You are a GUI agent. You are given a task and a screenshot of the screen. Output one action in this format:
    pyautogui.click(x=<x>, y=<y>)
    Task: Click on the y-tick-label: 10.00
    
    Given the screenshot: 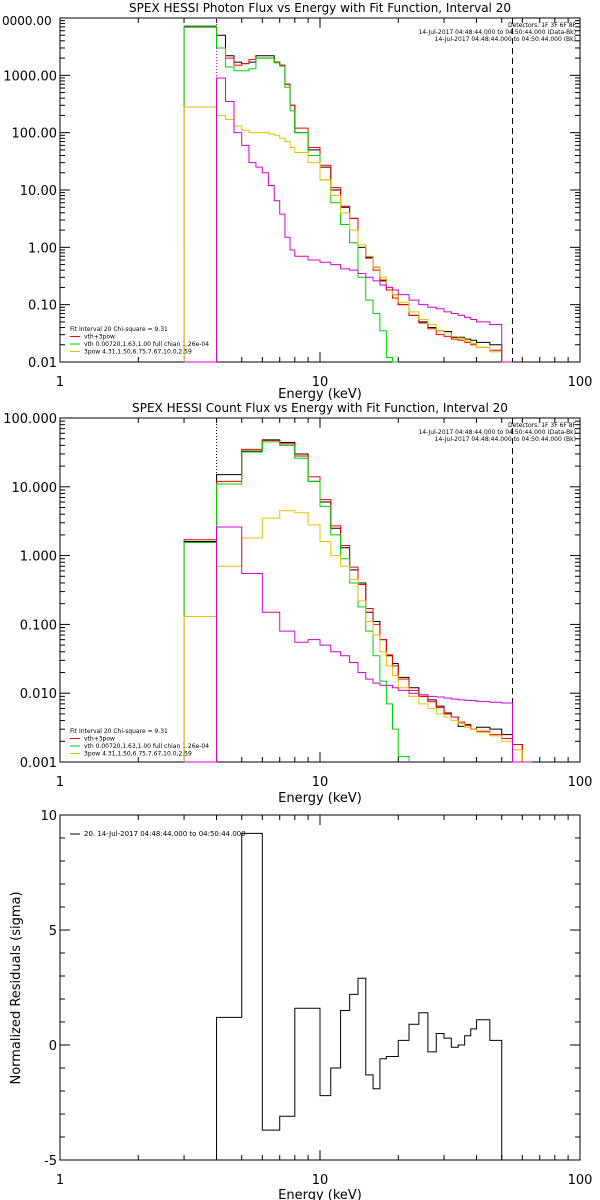 What is the action you would take?
    pyautogui.click(x=38, y=191)
    